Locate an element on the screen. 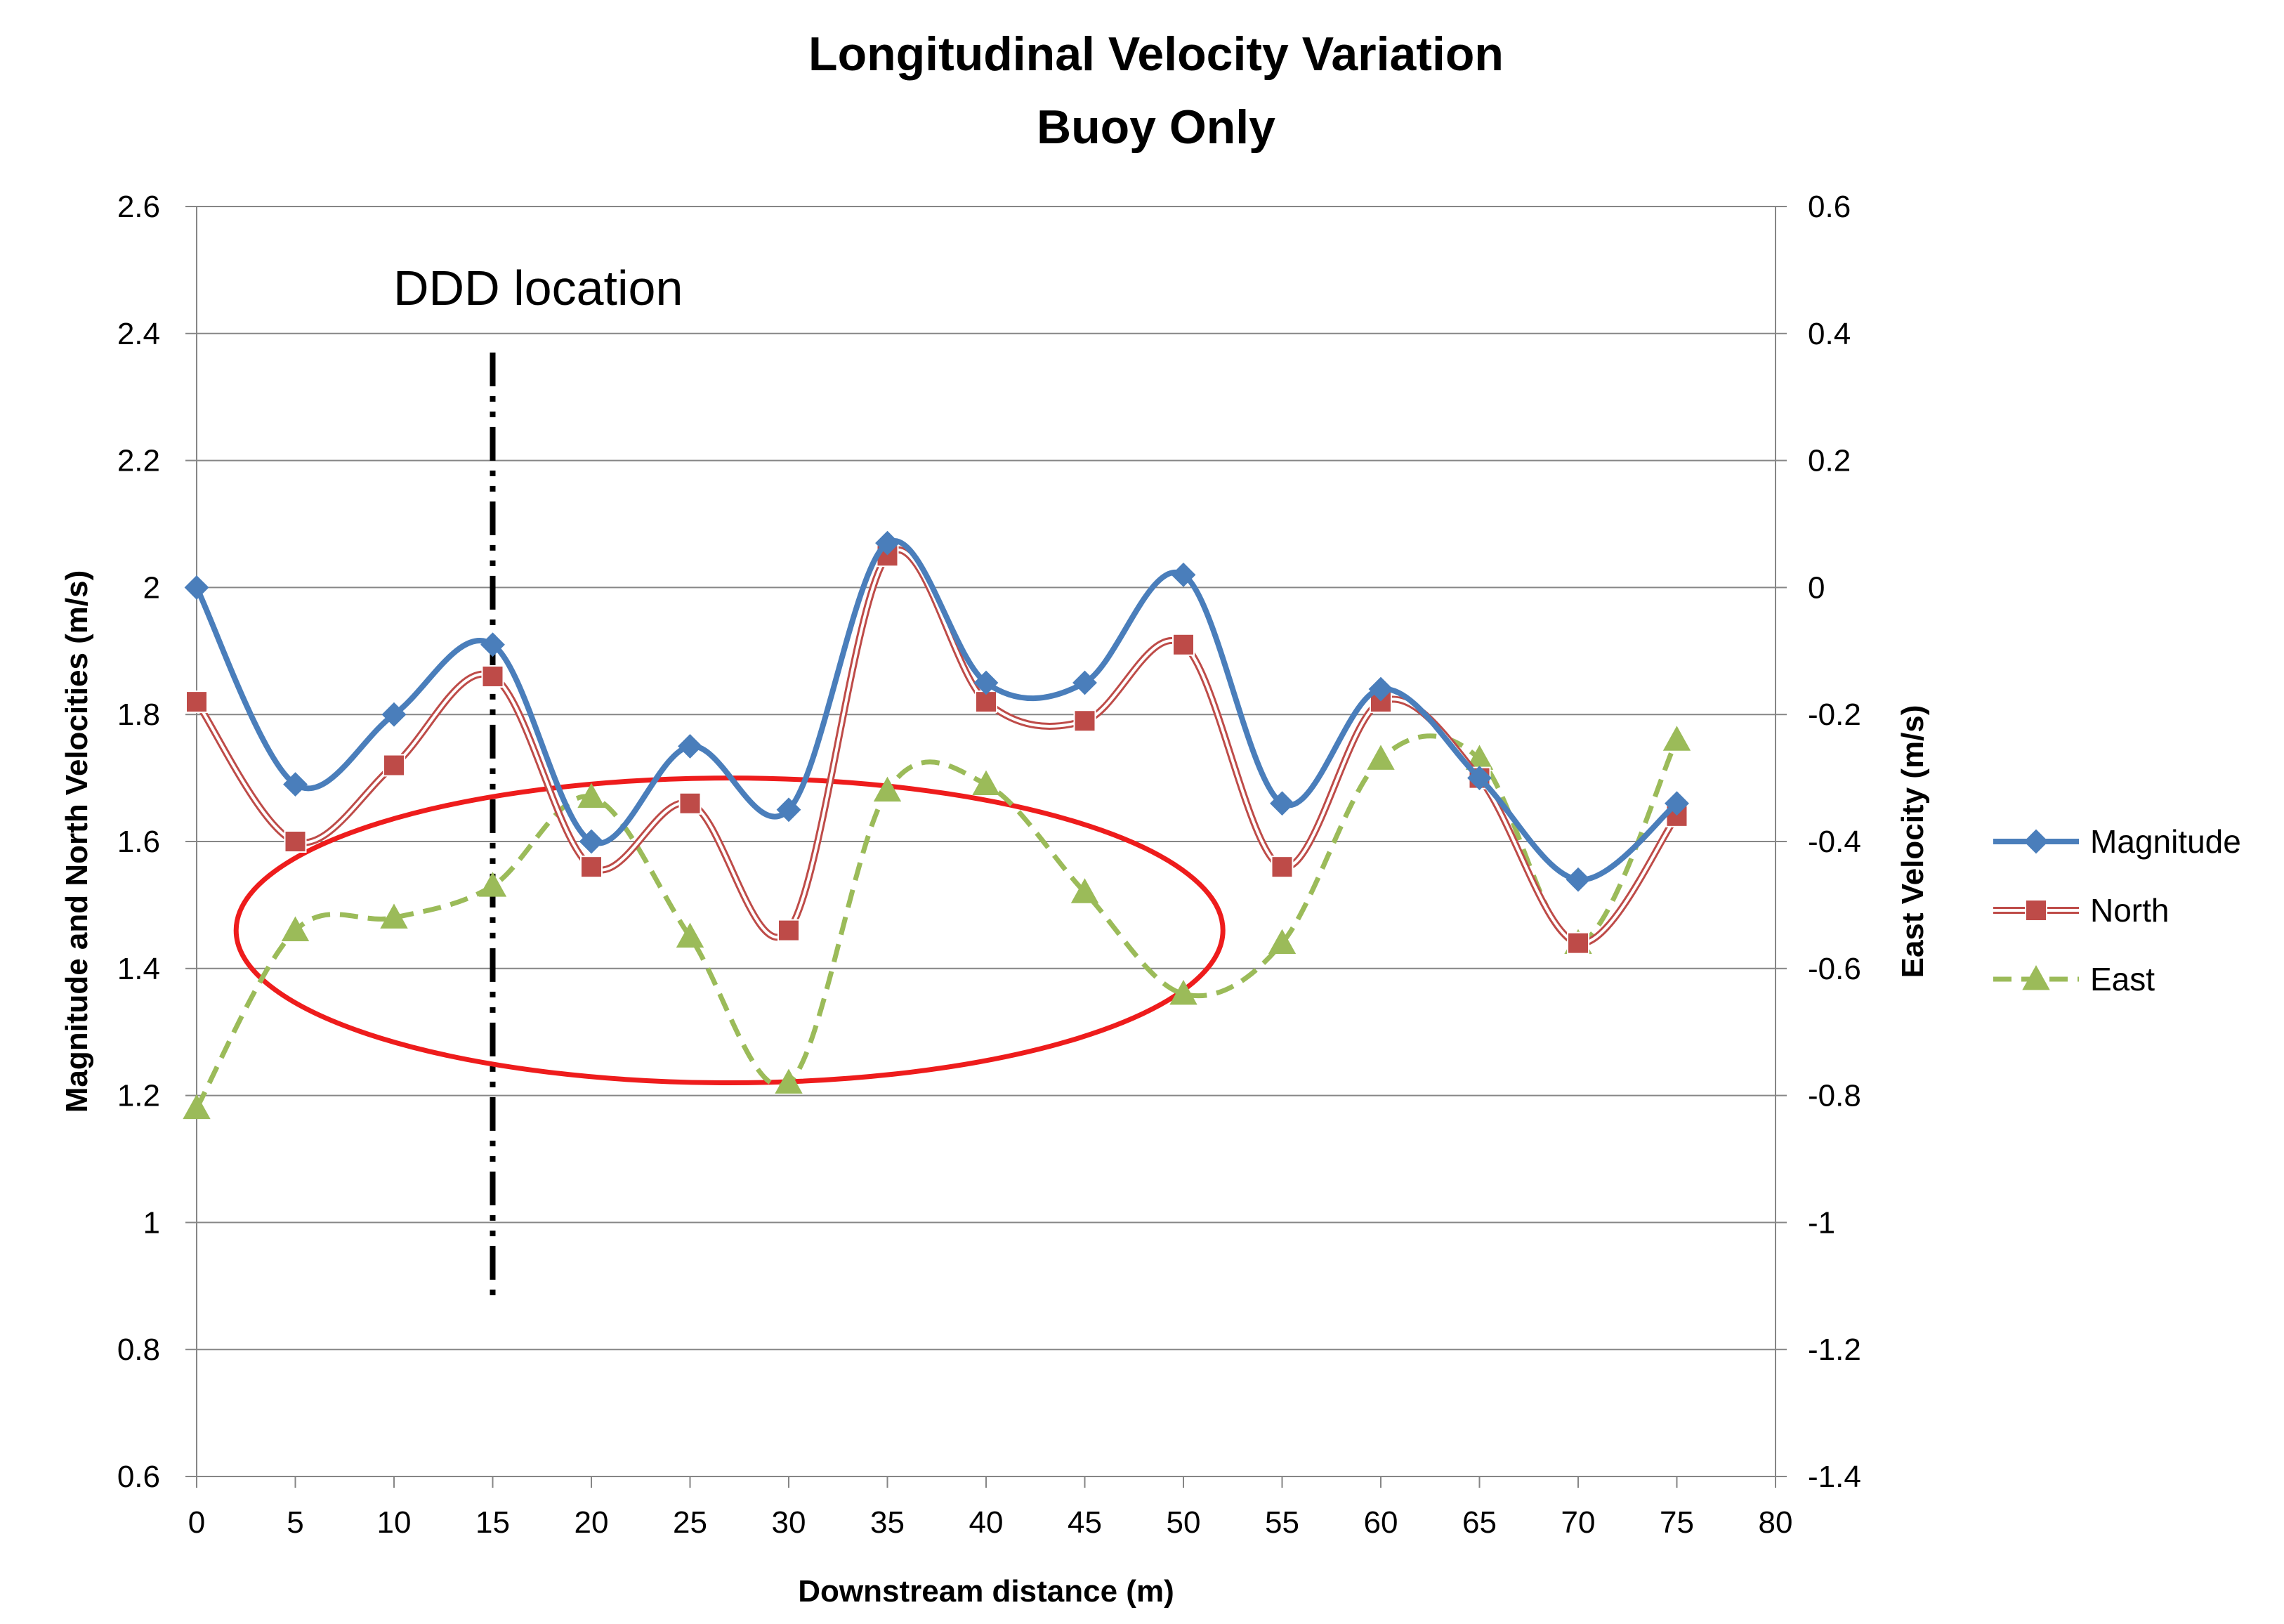  left-tick-label: 2 is located at coordinates (151, 587).